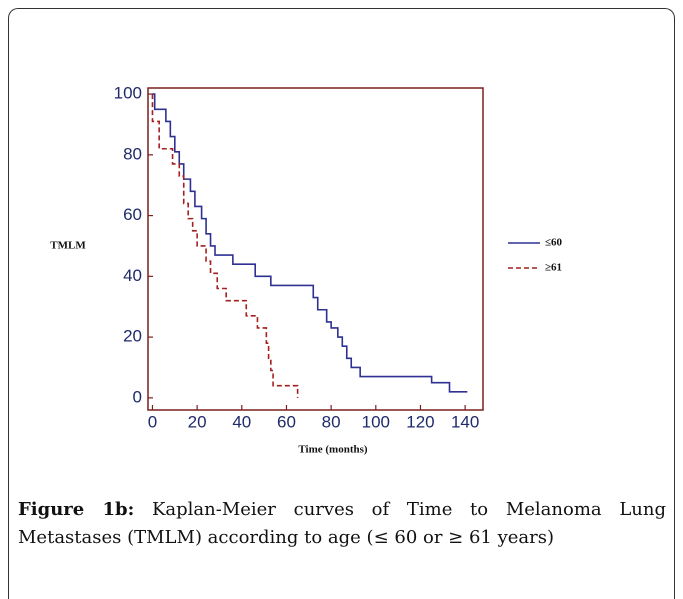  What do you see at coordinates (331, 421) in the screenshot?
I see `x-tick-label: 80` at bounding box center [331, 421].